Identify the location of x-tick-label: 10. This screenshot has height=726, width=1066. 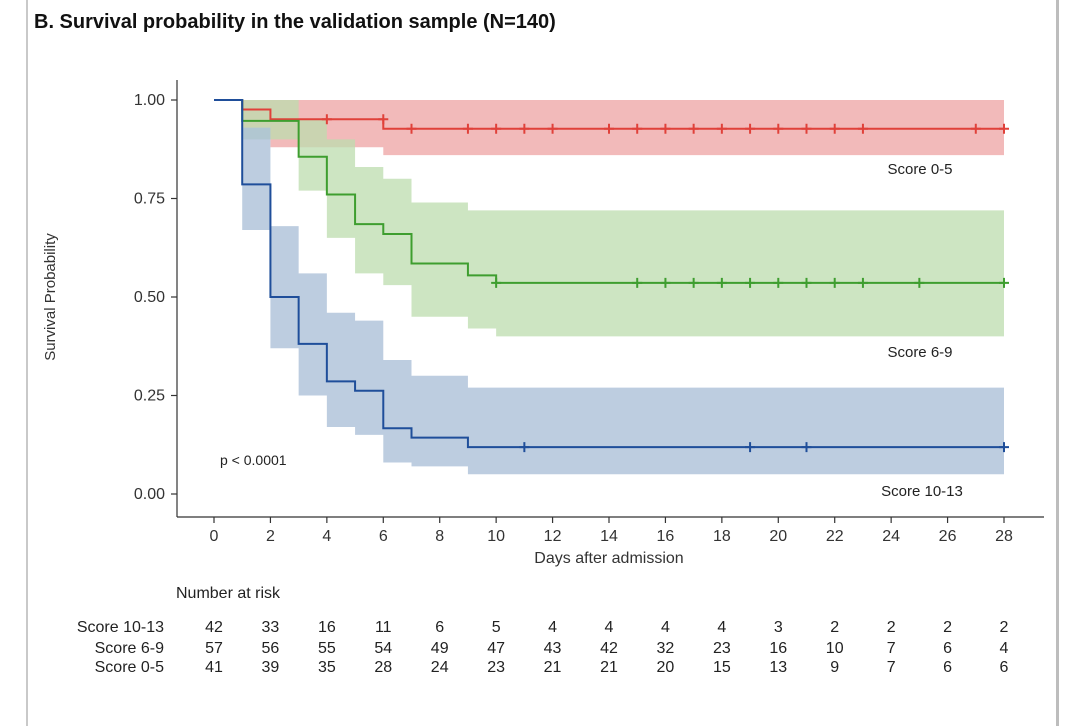
(496, 536).